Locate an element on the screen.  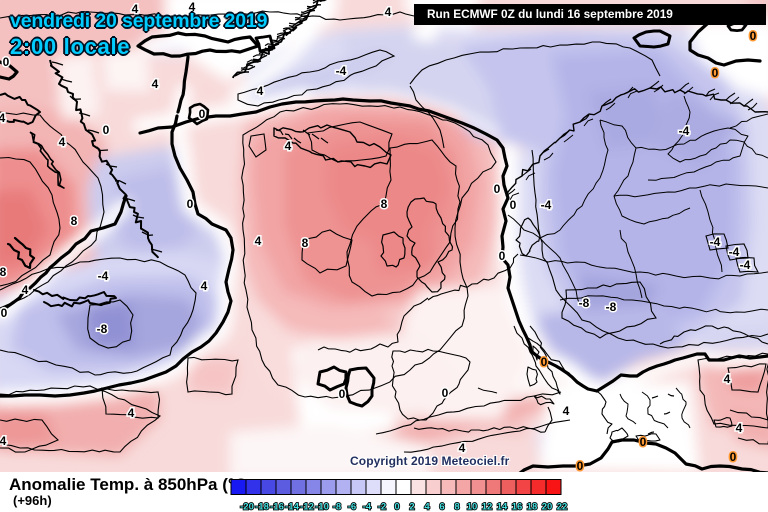
svg-text: 14 is located at coordinates (502, 507).